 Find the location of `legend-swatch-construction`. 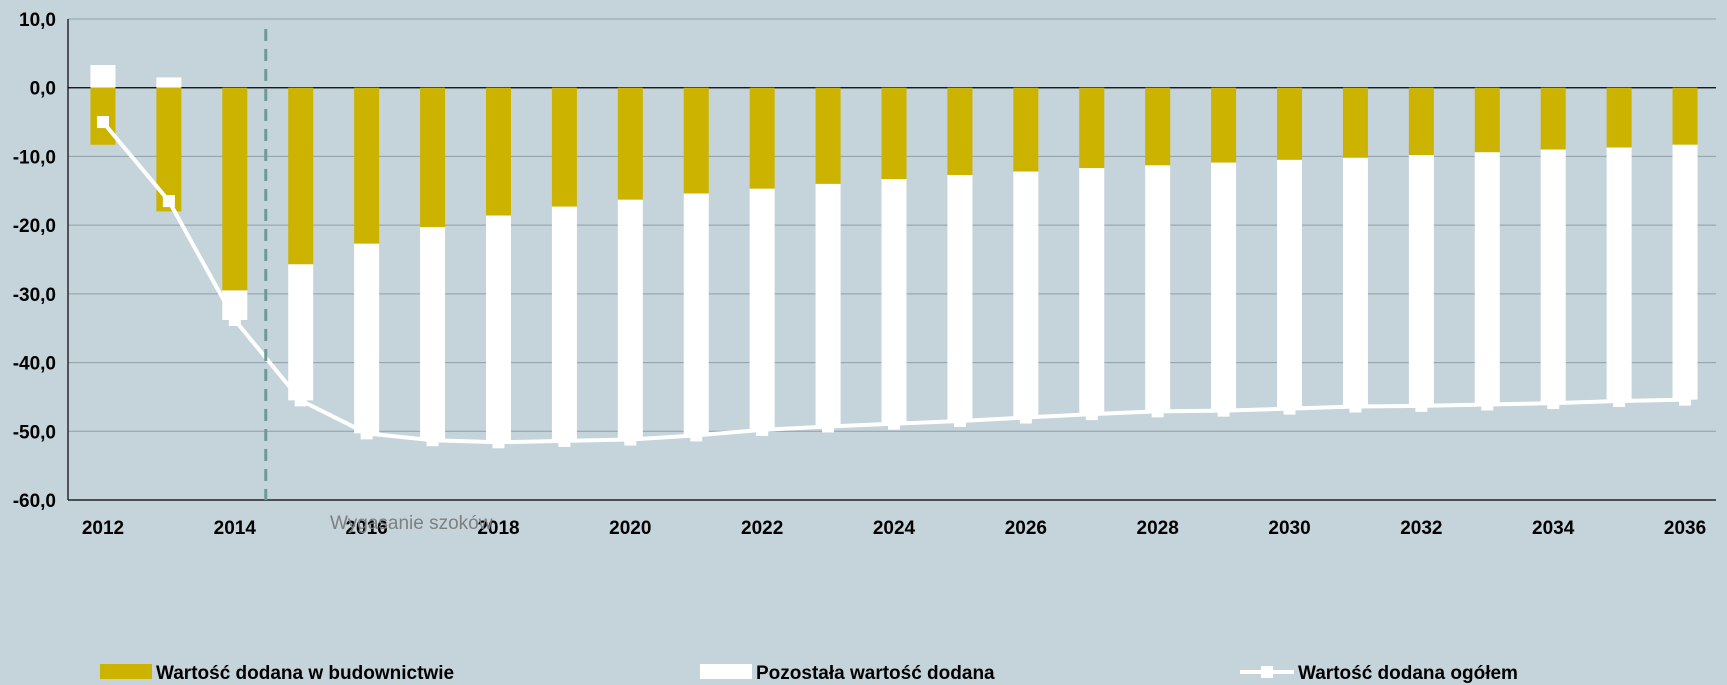

legend-swatch-construction is located at coordinates (126, 671).